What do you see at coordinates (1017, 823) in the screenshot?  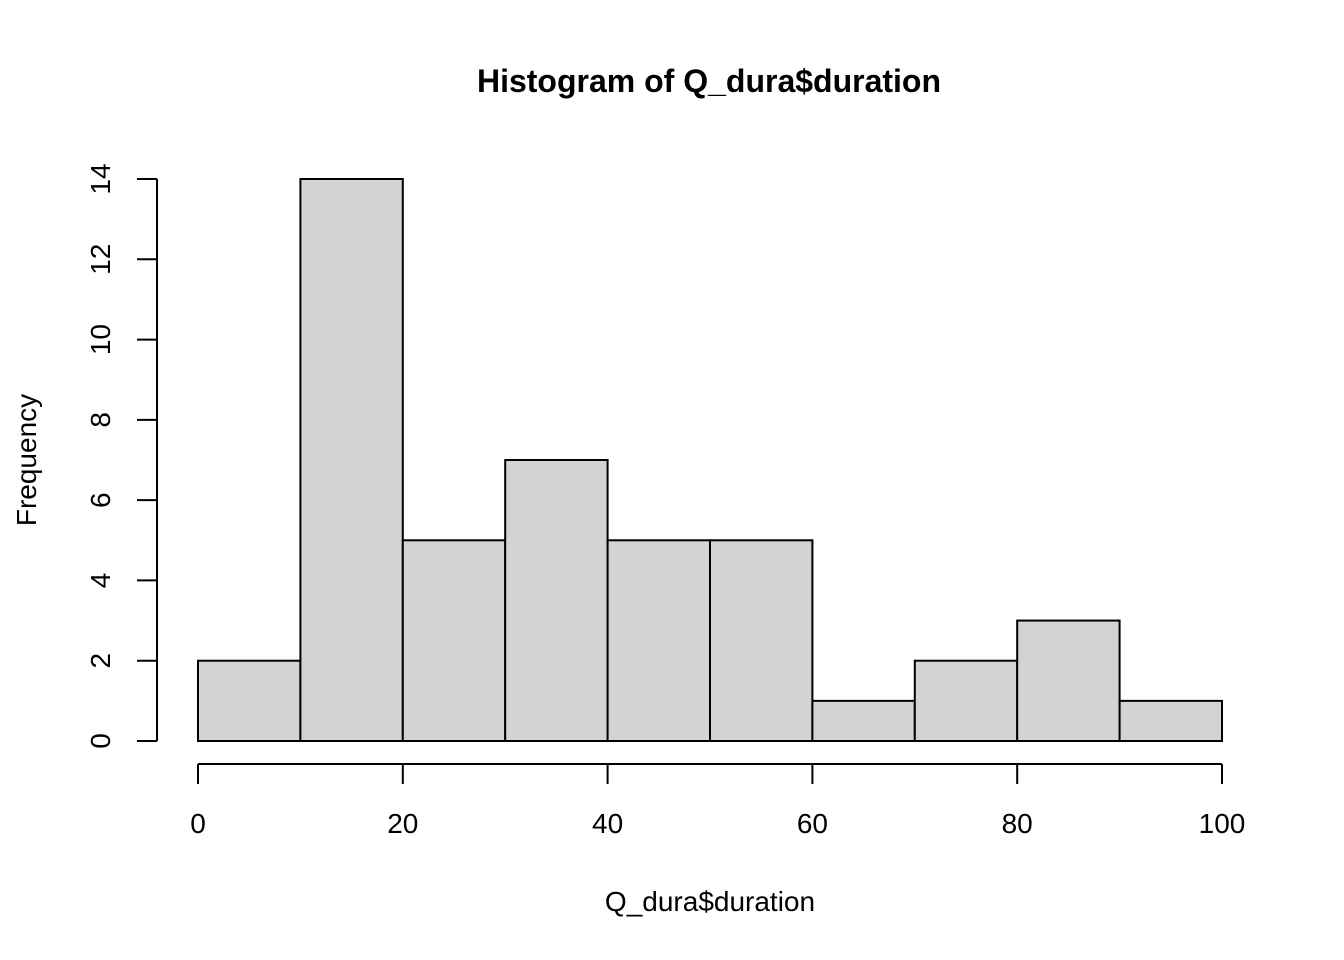 I see `x-tick-label: 80` at bounding box center [1017, 823].